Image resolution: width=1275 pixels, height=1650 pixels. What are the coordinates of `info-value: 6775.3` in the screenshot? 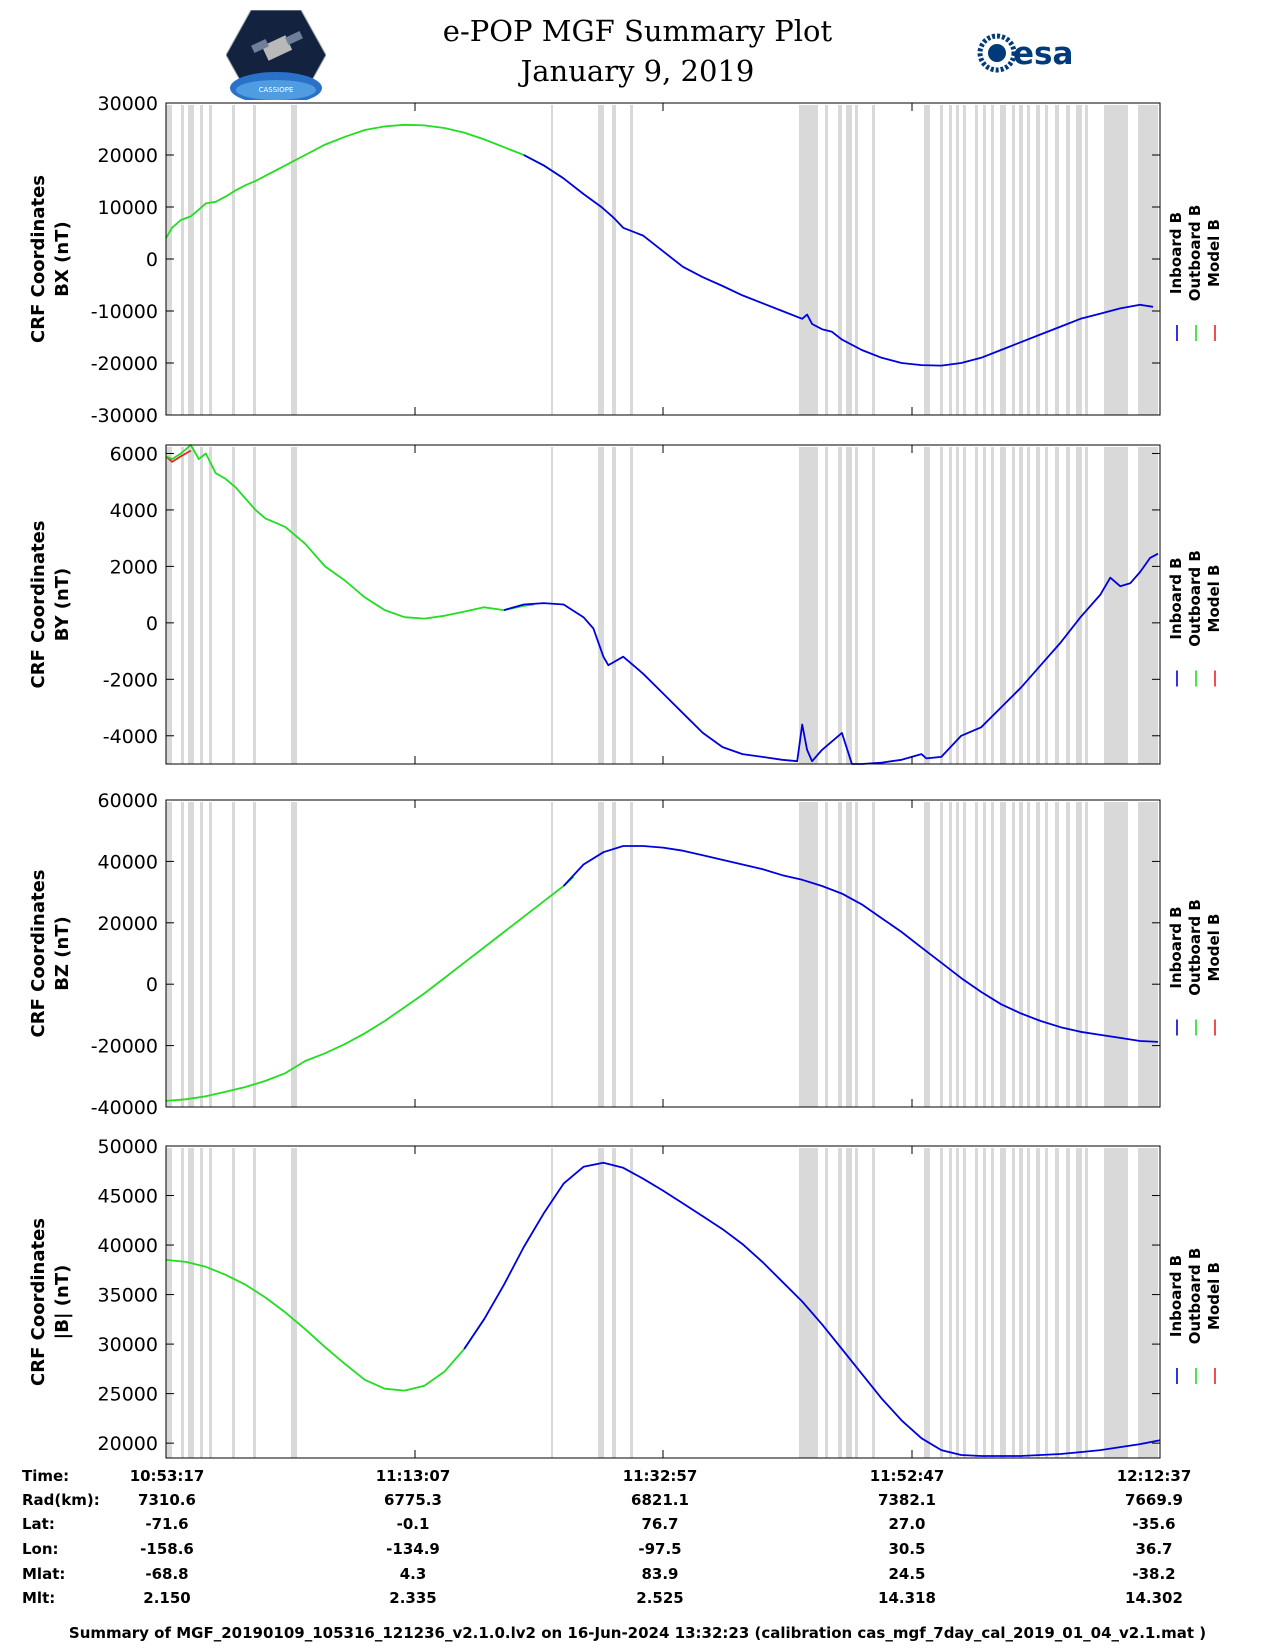 It's located at (413, 1500).